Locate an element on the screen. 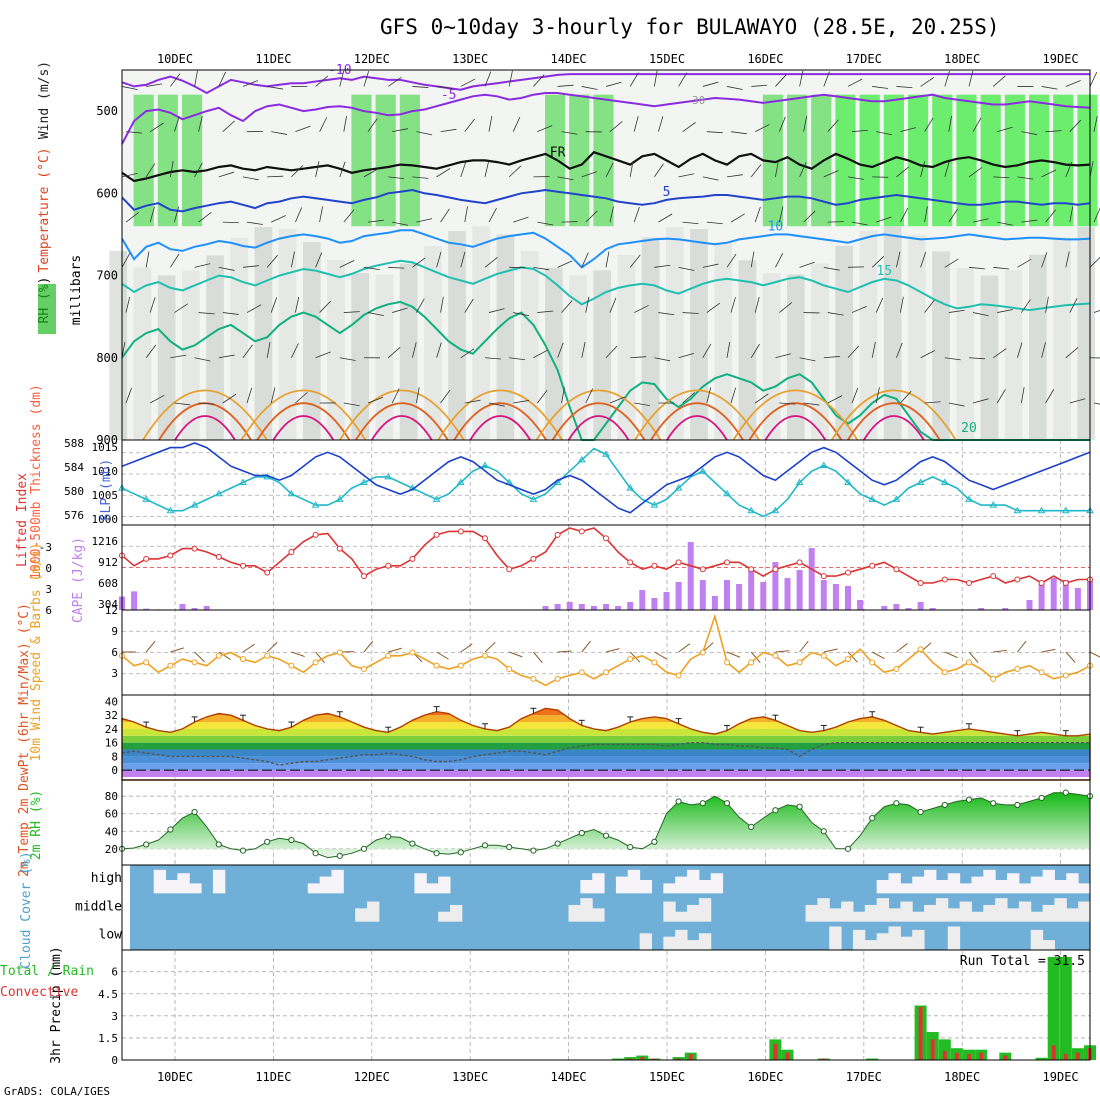 This screenshot has height=1100, width=1100. thickness-label: 1000-500mb Thickness (dm) is located at coordinates (36, 482).